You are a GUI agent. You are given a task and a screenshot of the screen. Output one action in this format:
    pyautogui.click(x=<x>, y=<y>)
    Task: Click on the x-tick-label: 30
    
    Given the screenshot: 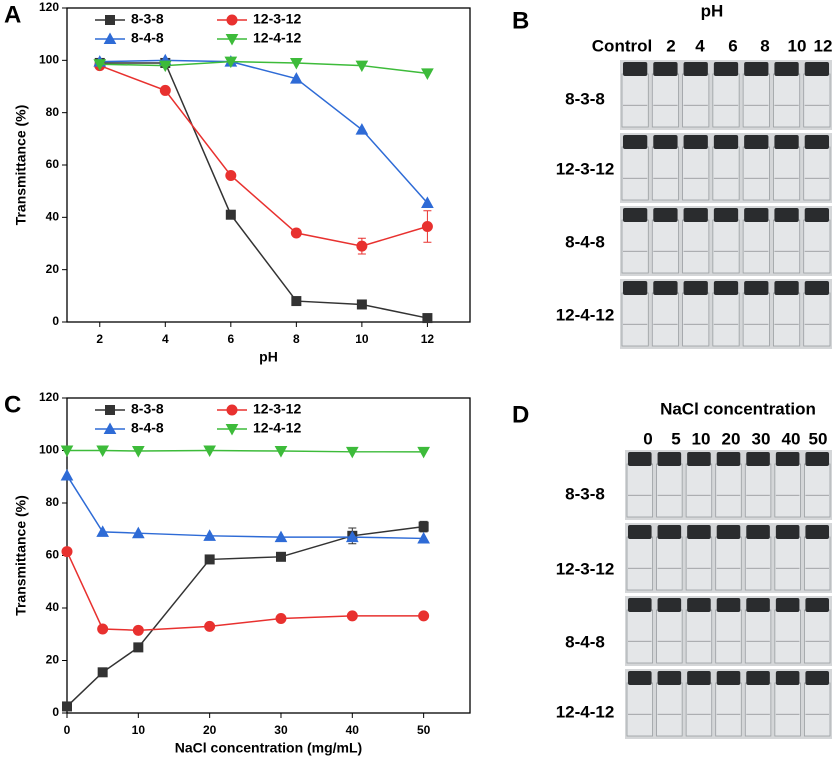 What is the action you would take?
    pyautogui.click(x=281, y=730)
    